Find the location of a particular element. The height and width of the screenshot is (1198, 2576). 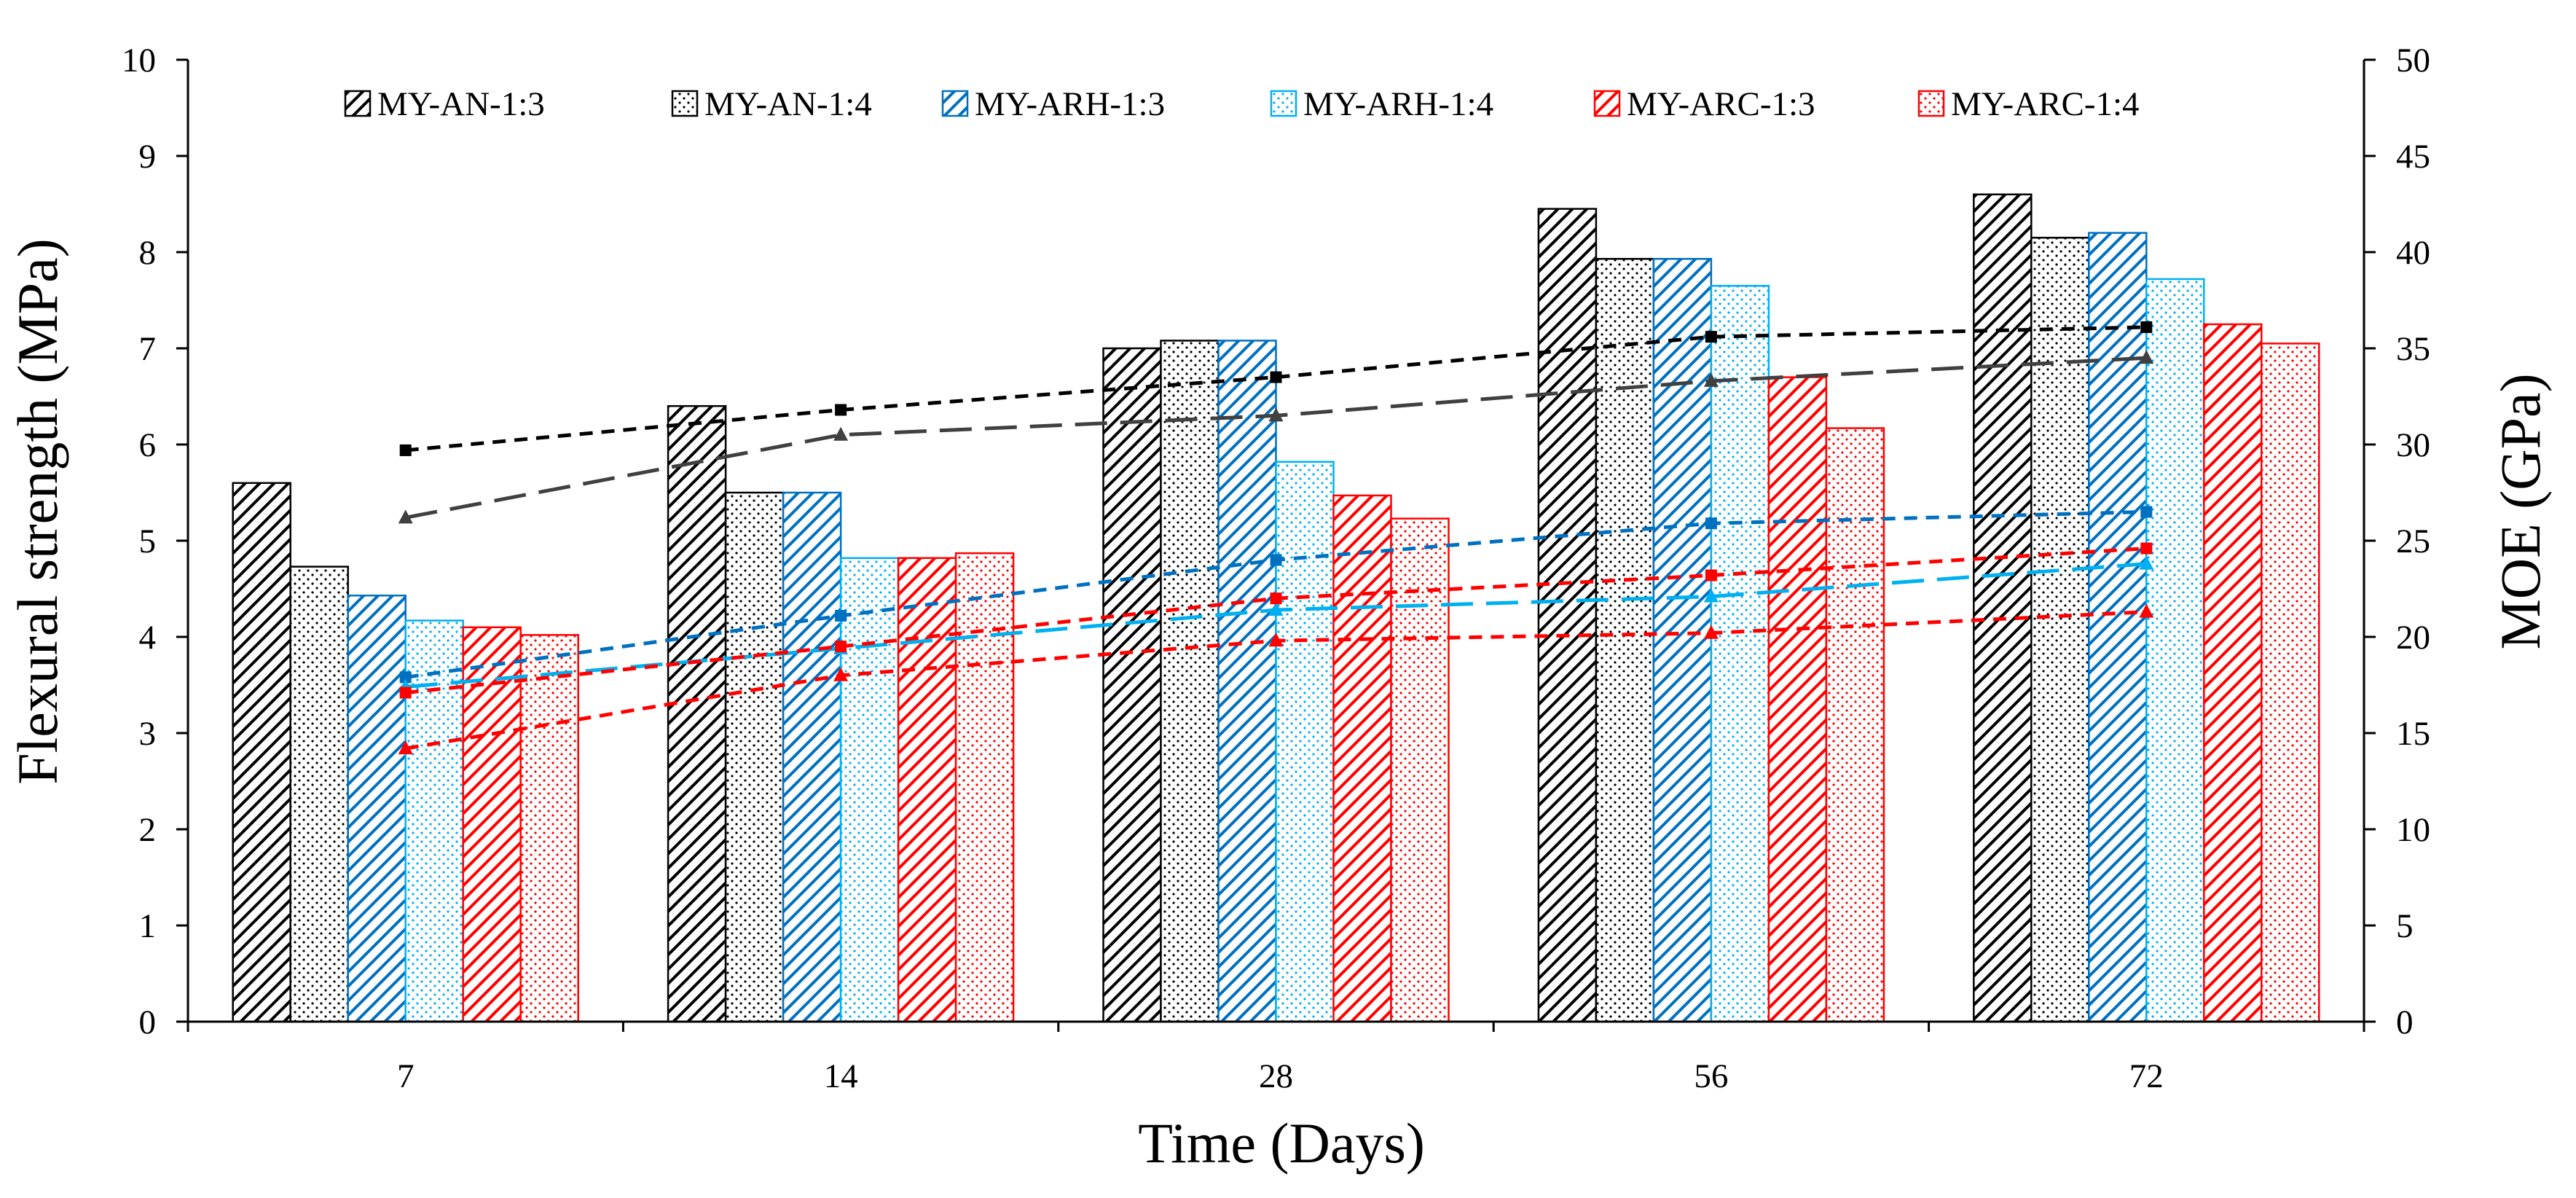

y-tick-label-4: 4 is located at coordinates (148, 638).